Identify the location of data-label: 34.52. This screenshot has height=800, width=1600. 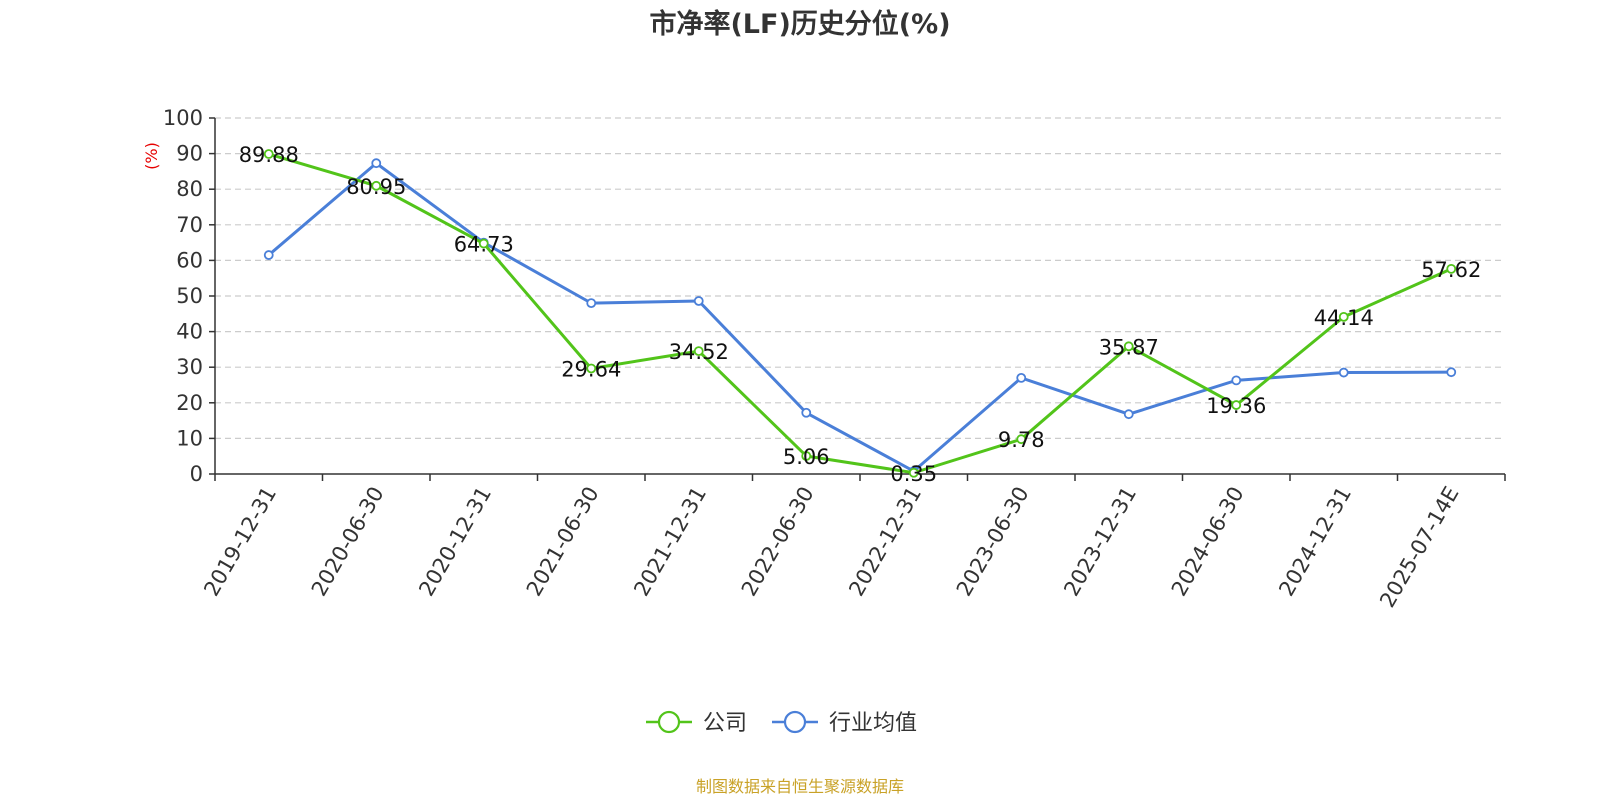
(699, 352).